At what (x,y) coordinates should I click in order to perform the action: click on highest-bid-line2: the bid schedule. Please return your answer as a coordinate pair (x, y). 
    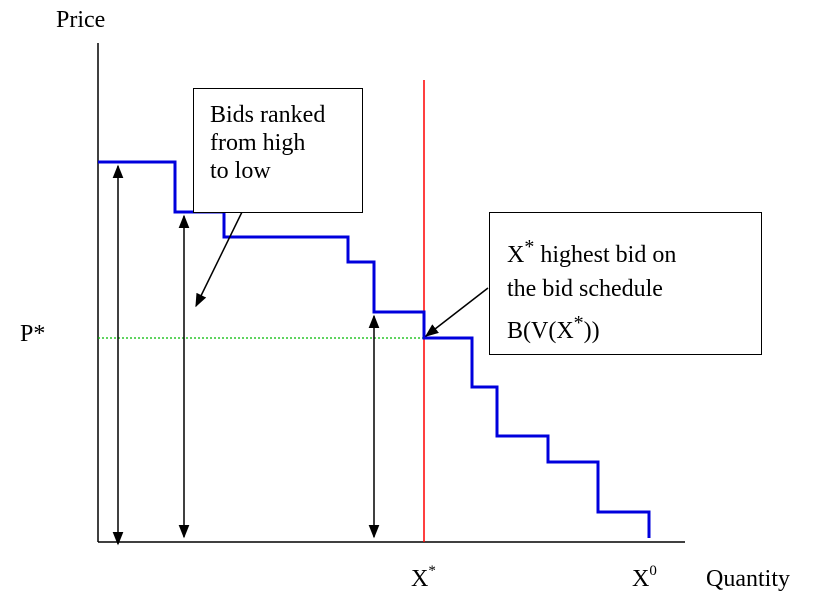
    Looking at the image, I should click on (585, 289).